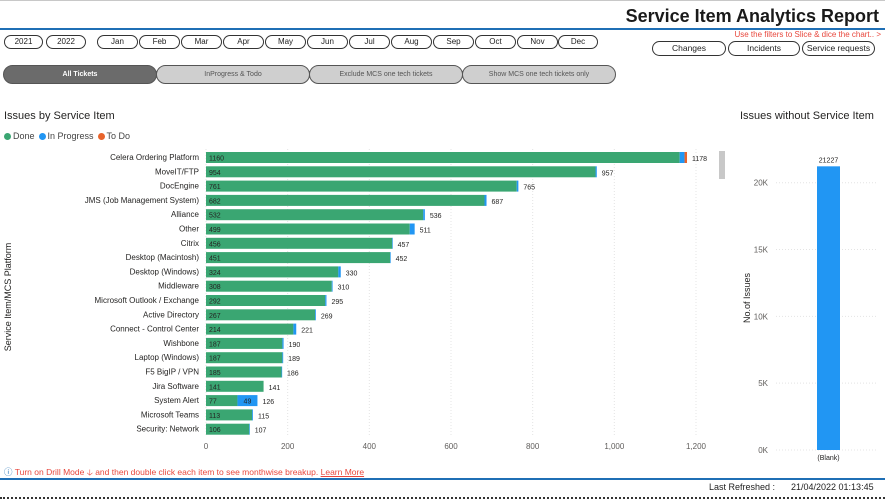 The height and width of the screenshot is (502, 885). What do you see at coordinates (154, 329) in the screenshot?
I see `category-label: Connect - Control Center` at bounding box center [154, 329].